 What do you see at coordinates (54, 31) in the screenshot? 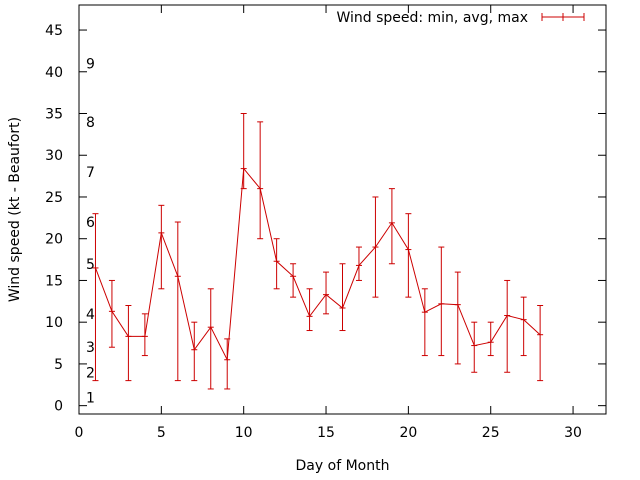
I see `y-tick-label: 45` at bounding box center [54, 31].